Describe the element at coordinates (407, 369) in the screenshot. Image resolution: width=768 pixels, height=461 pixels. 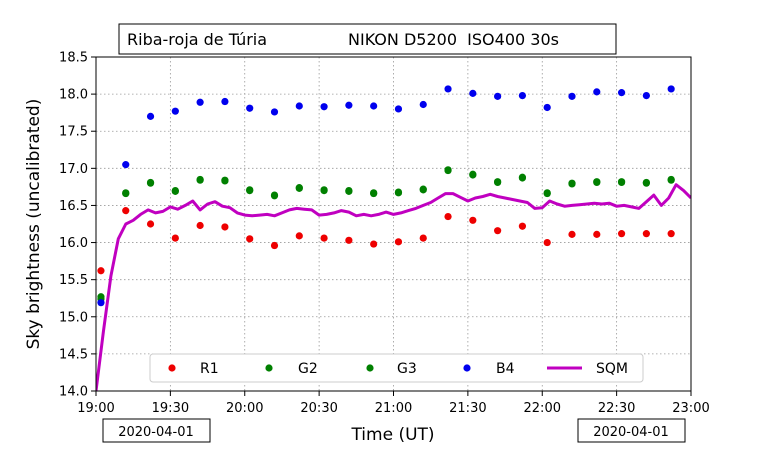
I see `legend-label-g3: G3` at that location.